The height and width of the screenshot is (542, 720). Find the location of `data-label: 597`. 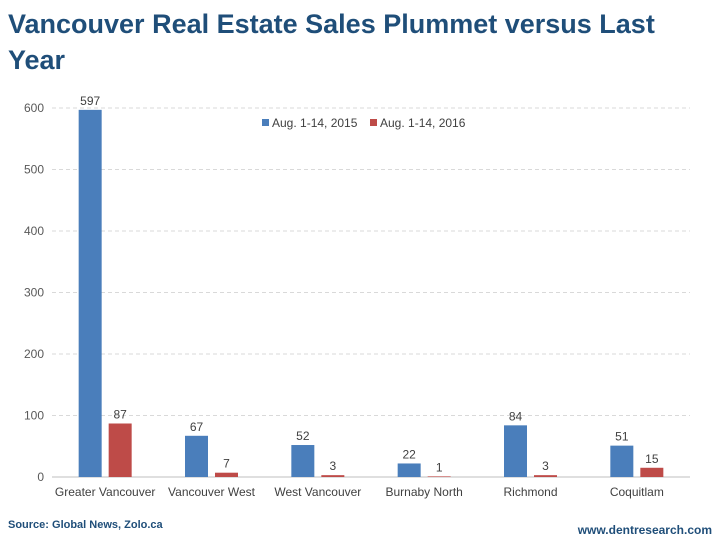

data-label: 597 is located at coordinates (90, 101).